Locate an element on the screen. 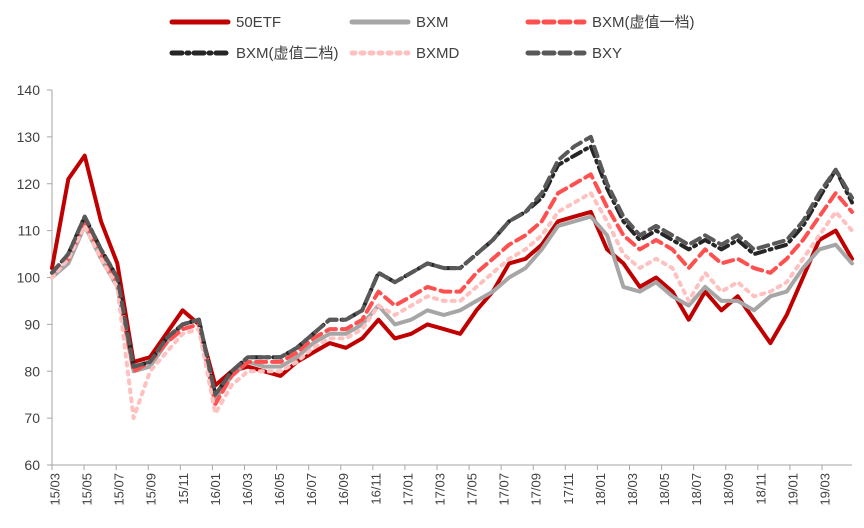 This screenshot has width=864, height=528. x-tick-label: 17/11 is located at coordinates (568, 489).